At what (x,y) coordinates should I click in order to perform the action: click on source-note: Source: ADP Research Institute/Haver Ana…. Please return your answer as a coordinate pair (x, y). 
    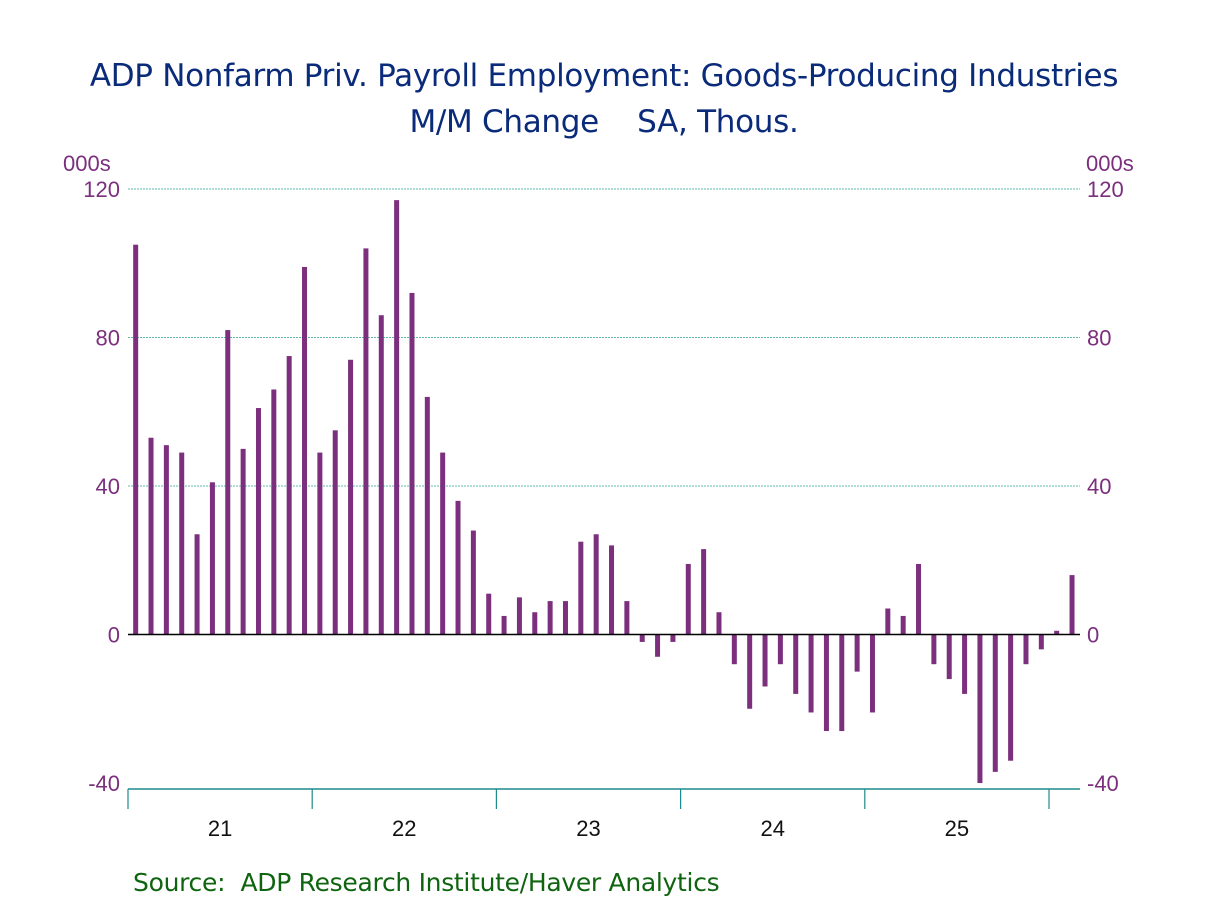
    Looking at the image, I should click on (426, 882).